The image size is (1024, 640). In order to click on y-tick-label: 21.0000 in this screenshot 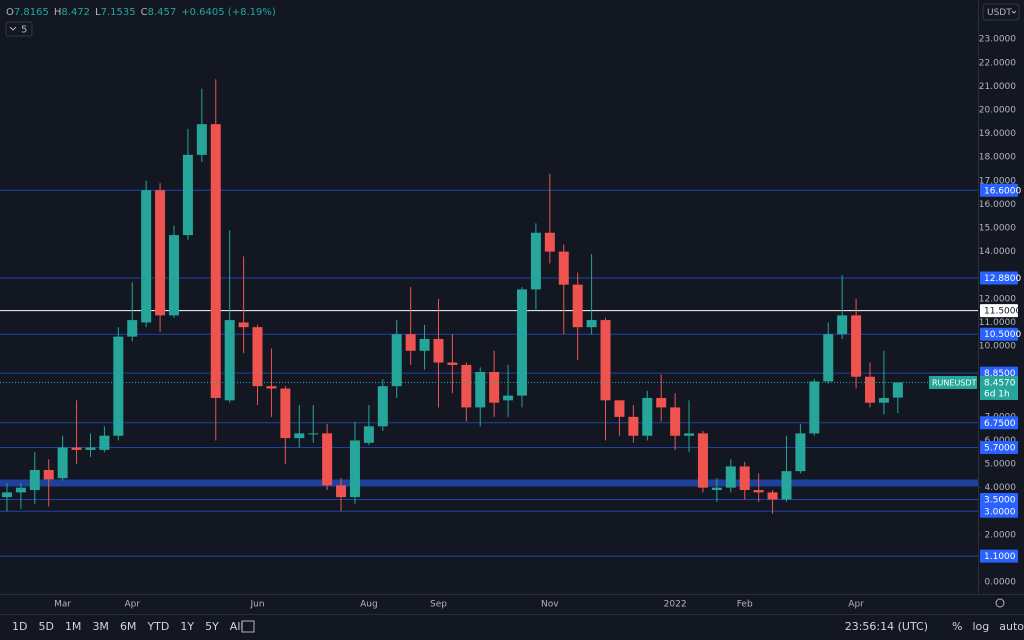, I will do `click(997, 87)`.